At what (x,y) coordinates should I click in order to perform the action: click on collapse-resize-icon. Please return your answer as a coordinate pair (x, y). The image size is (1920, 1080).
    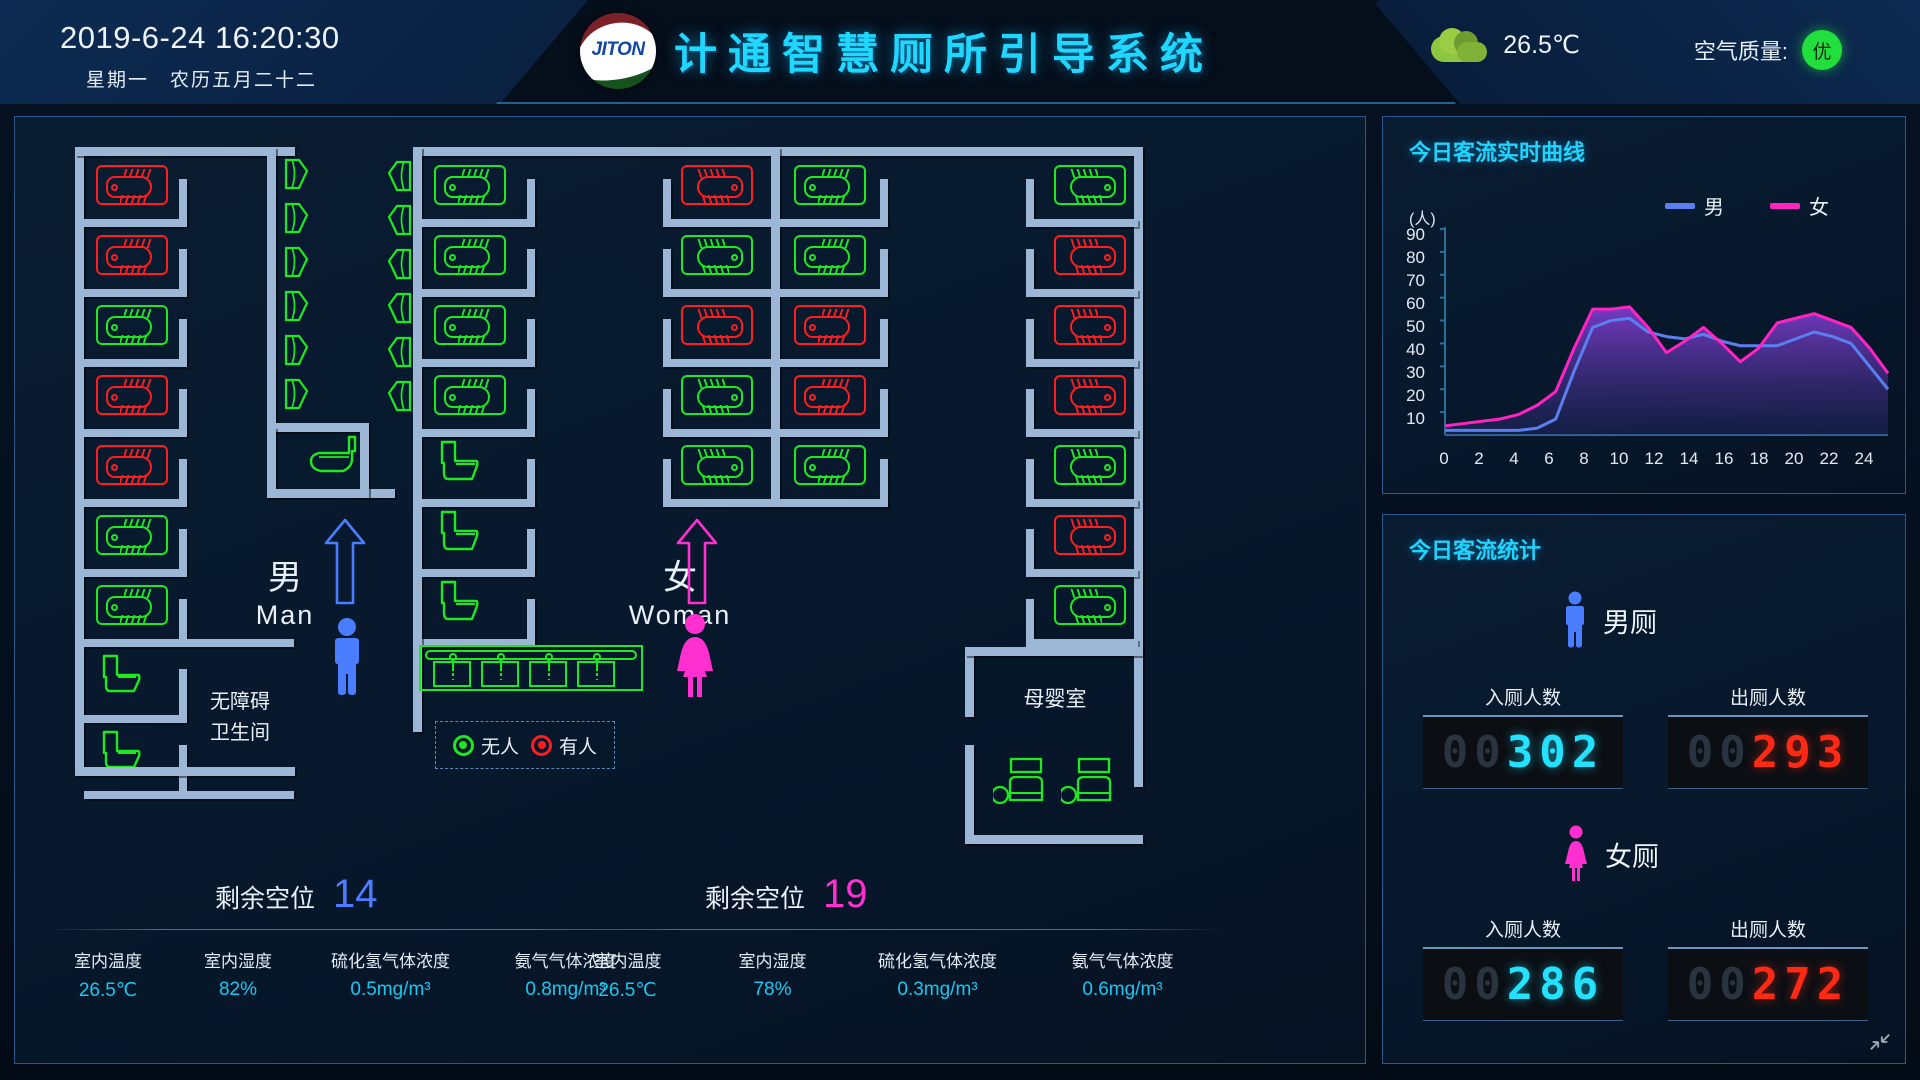
    Looking at the image, I should click on (1880, 1042).